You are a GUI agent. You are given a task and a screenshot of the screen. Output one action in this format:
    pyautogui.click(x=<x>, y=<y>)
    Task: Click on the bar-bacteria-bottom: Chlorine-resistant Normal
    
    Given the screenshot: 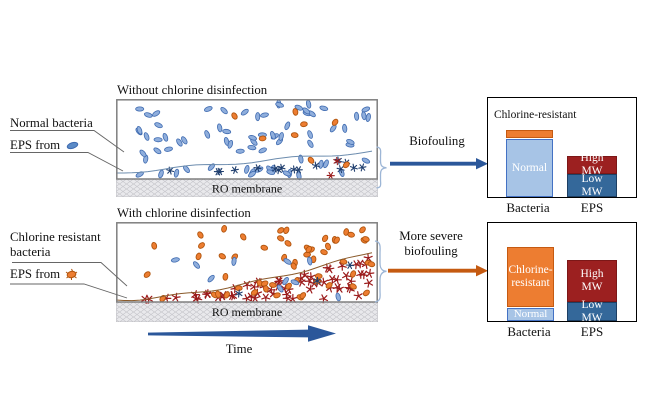 What is the action you would take?
    pyautogui.click(x=530, y=284)
    